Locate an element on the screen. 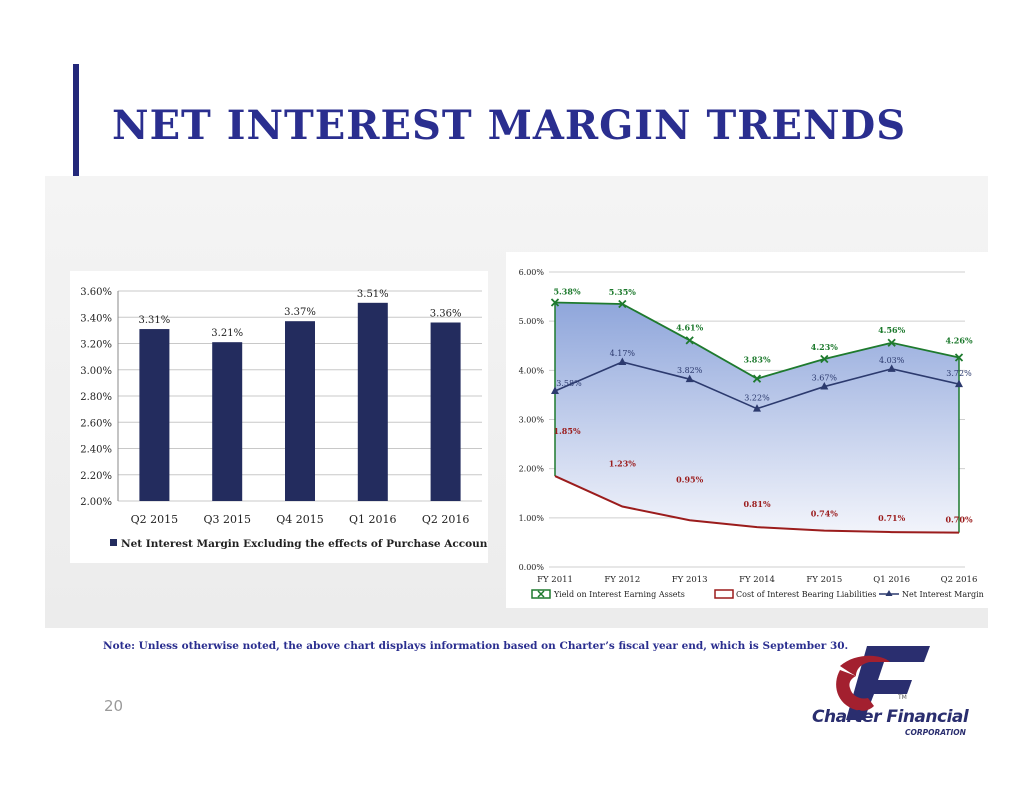  bar-data-label: 3.36% is located at coordinates (446, 314).